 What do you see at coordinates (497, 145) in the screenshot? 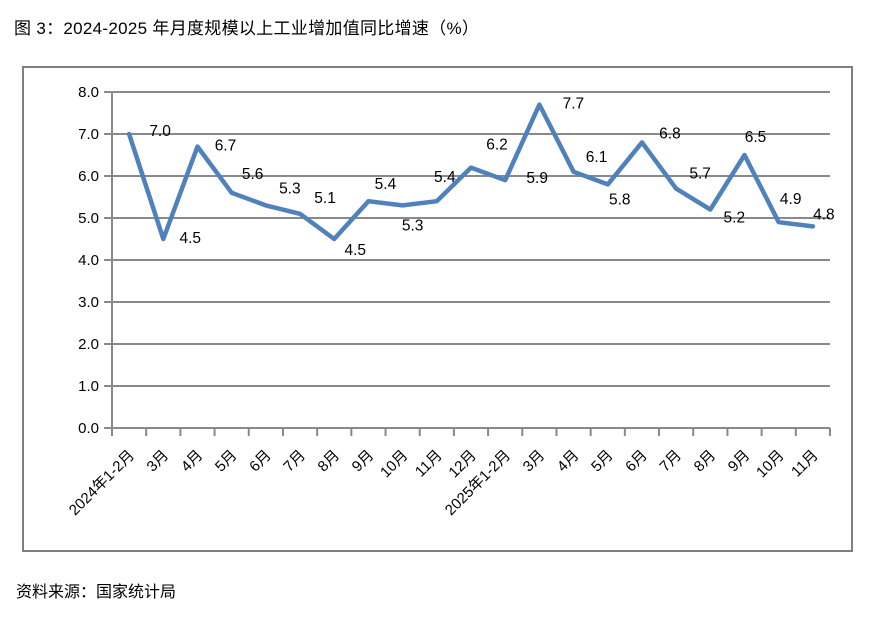
I see `data-point-label: 6.2` at bounding box center [497, 145].